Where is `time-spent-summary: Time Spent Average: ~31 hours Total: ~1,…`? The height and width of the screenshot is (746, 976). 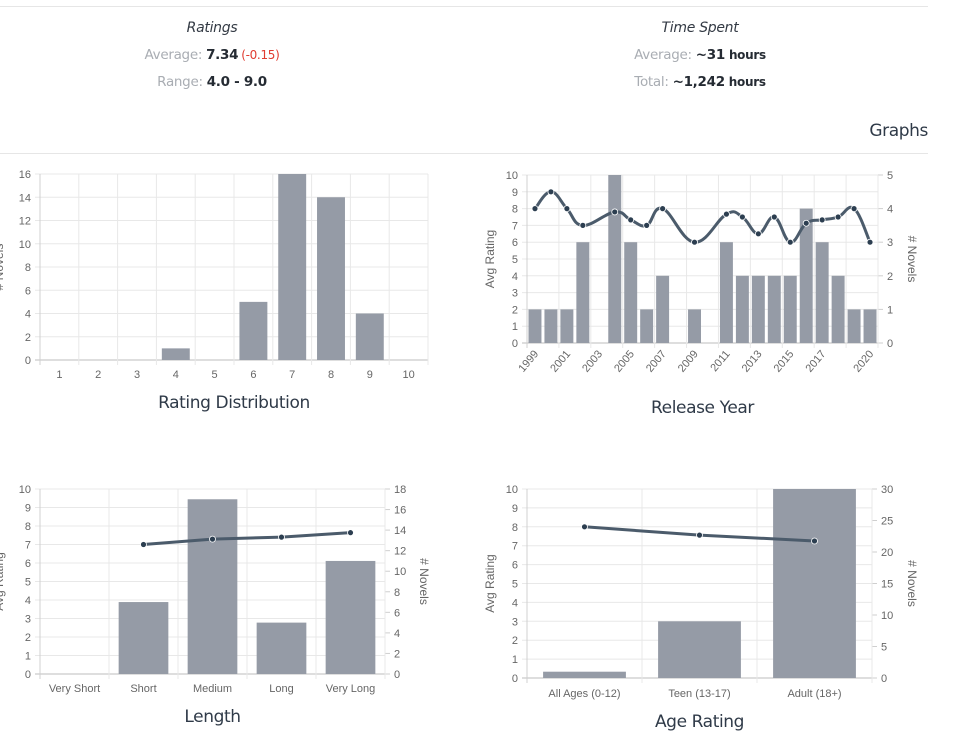
time-spent-summary: Time Spent Average: ~31 hours Total: ~1,… is located at coordinates (700, 55).